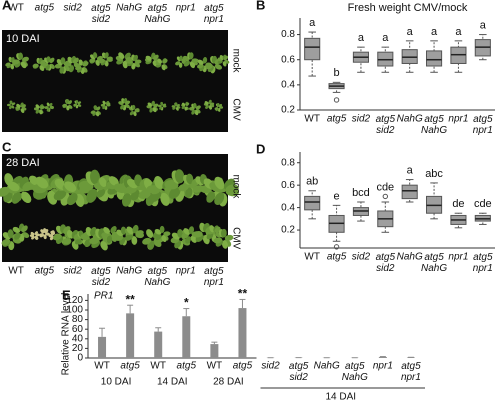  What do you see at coordinates (458, 204) in the screenshot?
I see `letter-label: de` at bounding box center [458, 204].